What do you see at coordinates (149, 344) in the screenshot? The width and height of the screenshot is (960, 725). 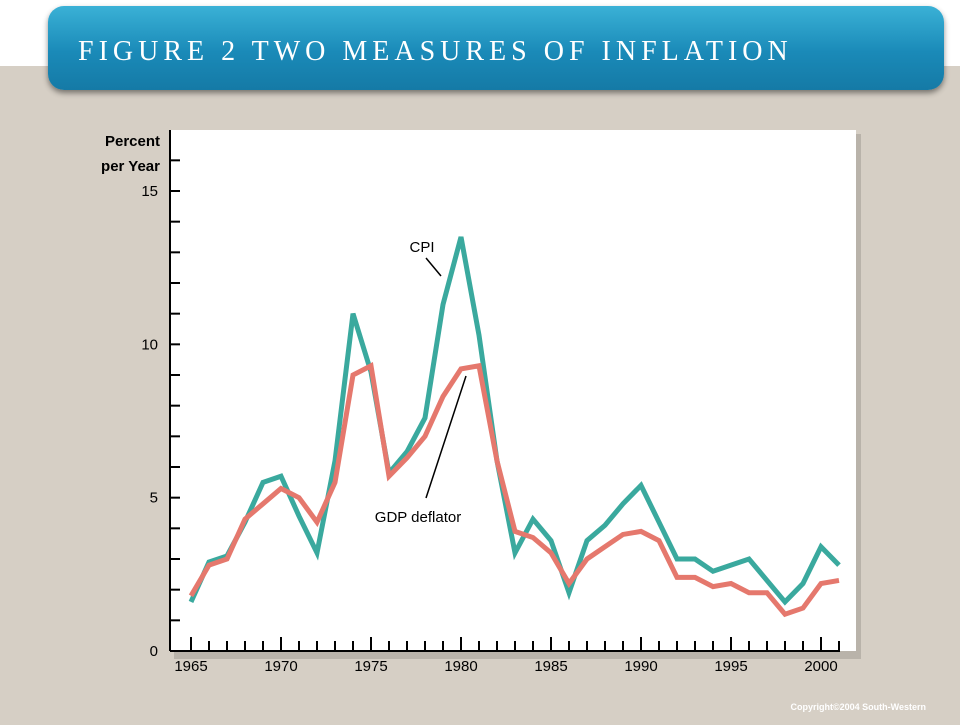 I see `y-tick-label: 10` at bounding box center [149, 344].